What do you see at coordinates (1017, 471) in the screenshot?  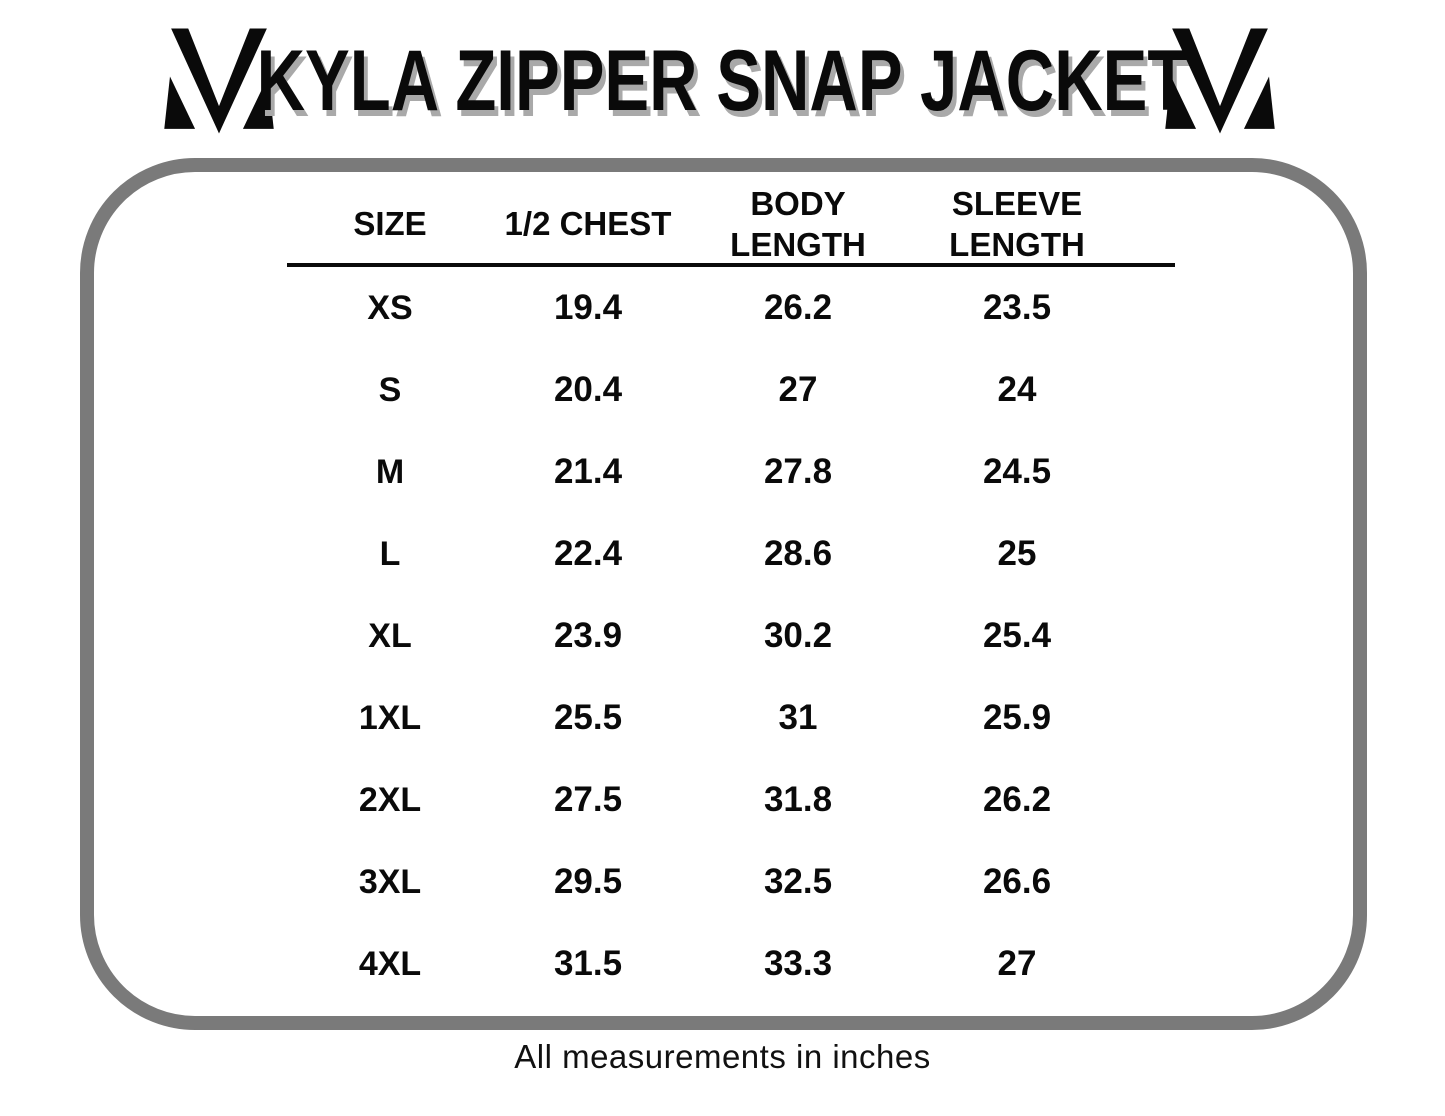 I see `cell-sleeve-length: 24.5` at bounding box center [1017, 471].